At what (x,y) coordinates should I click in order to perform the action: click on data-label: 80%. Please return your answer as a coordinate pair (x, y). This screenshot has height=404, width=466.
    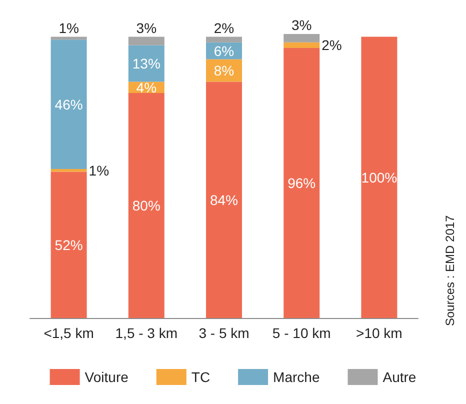
    Looking at the image, I should click on (146, 206).